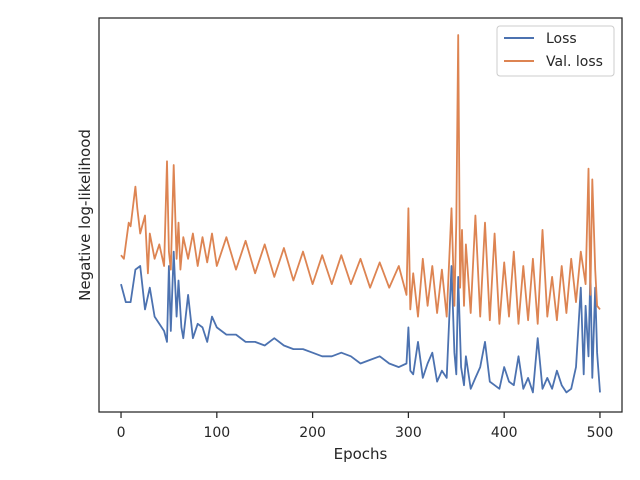 This screenshot has width=640, height=480. I want to click on y-axis-label: Negative log-likelihood, so click(85, 215).